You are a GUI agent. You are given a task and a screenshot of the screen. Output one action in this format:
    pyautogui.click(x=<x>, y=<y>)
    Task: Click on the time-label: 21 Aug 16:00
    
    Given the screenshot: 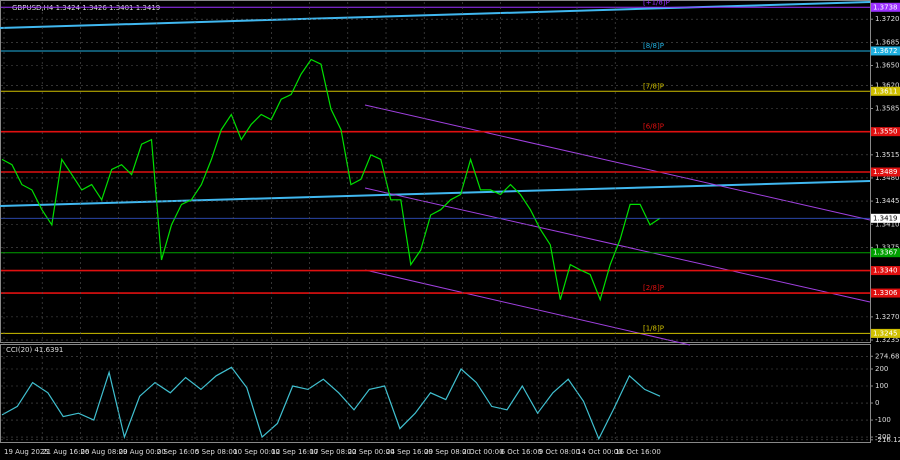 What is the action you would take?
    pyautogui.click(x=65, y=452)
    